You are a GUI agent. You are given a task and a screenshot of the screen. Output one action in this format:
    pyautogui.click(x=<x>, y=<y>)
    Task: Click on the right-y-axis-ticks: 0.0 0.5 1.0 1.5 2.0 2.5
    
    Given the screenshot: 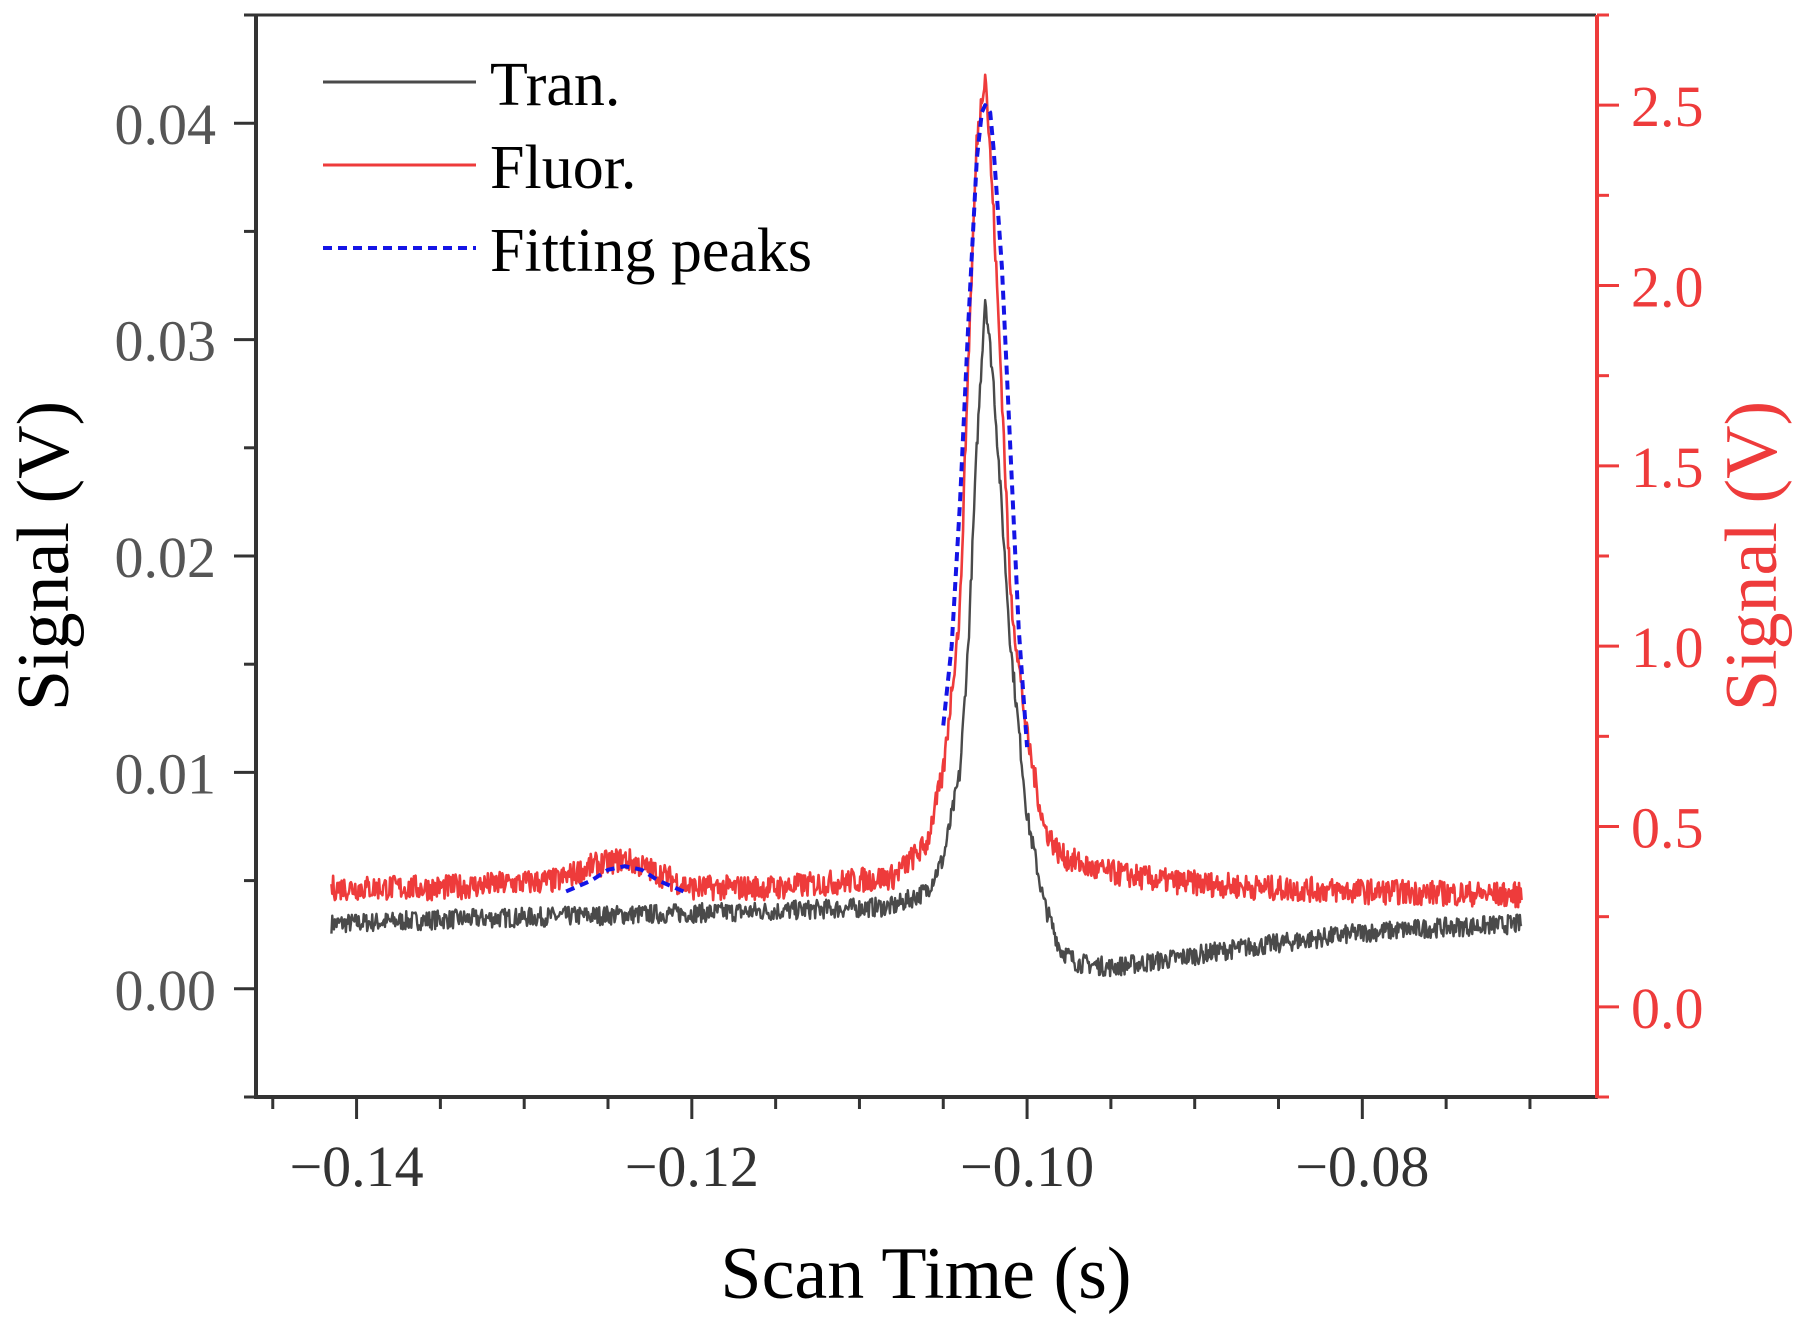 What is the action you would take?
    pyautogui.click(x=1650, y=556)
    